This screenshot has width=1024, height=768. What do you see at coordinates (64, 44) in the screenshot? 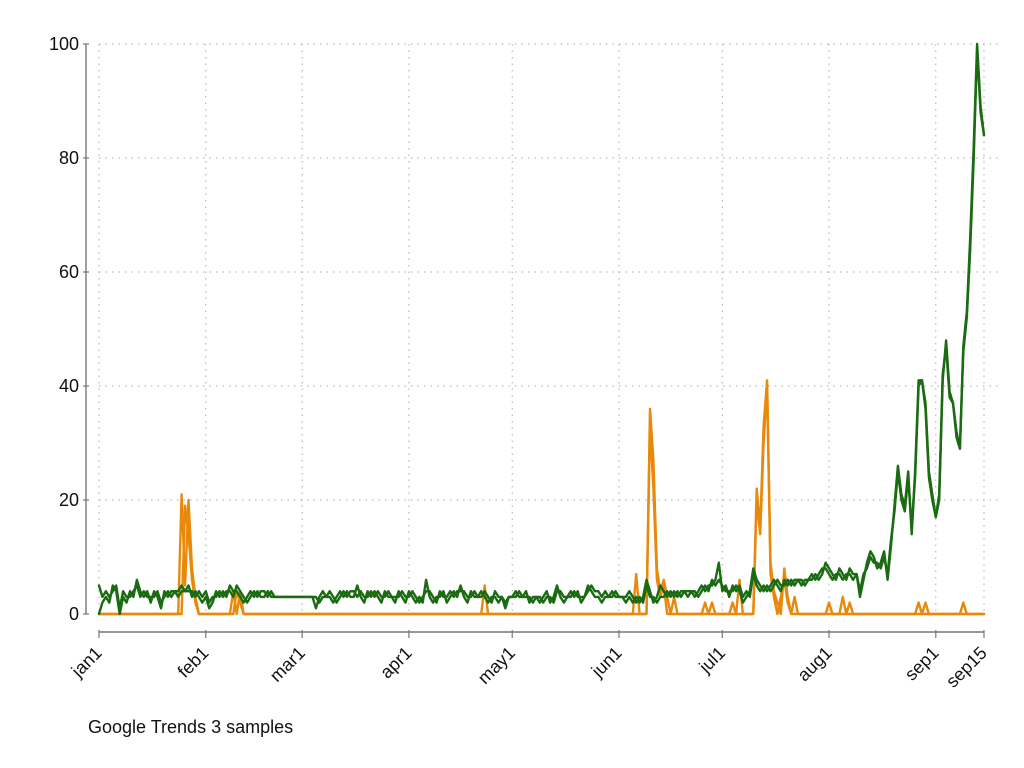
I see `y-tick-label: 100` at bounding box center [64, 44].